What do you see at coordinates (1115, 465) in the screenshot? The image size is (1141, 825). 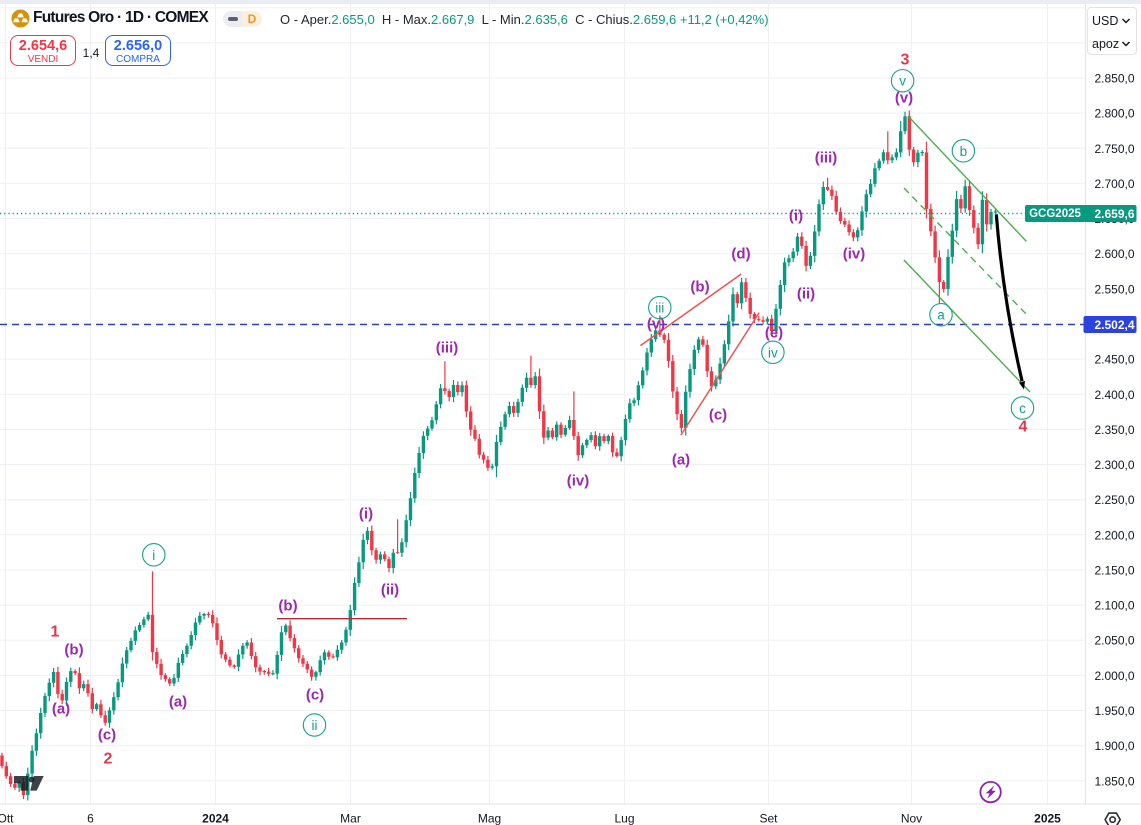 I see `svg-text: 2.300,0` at bounding box center [1115, 465].